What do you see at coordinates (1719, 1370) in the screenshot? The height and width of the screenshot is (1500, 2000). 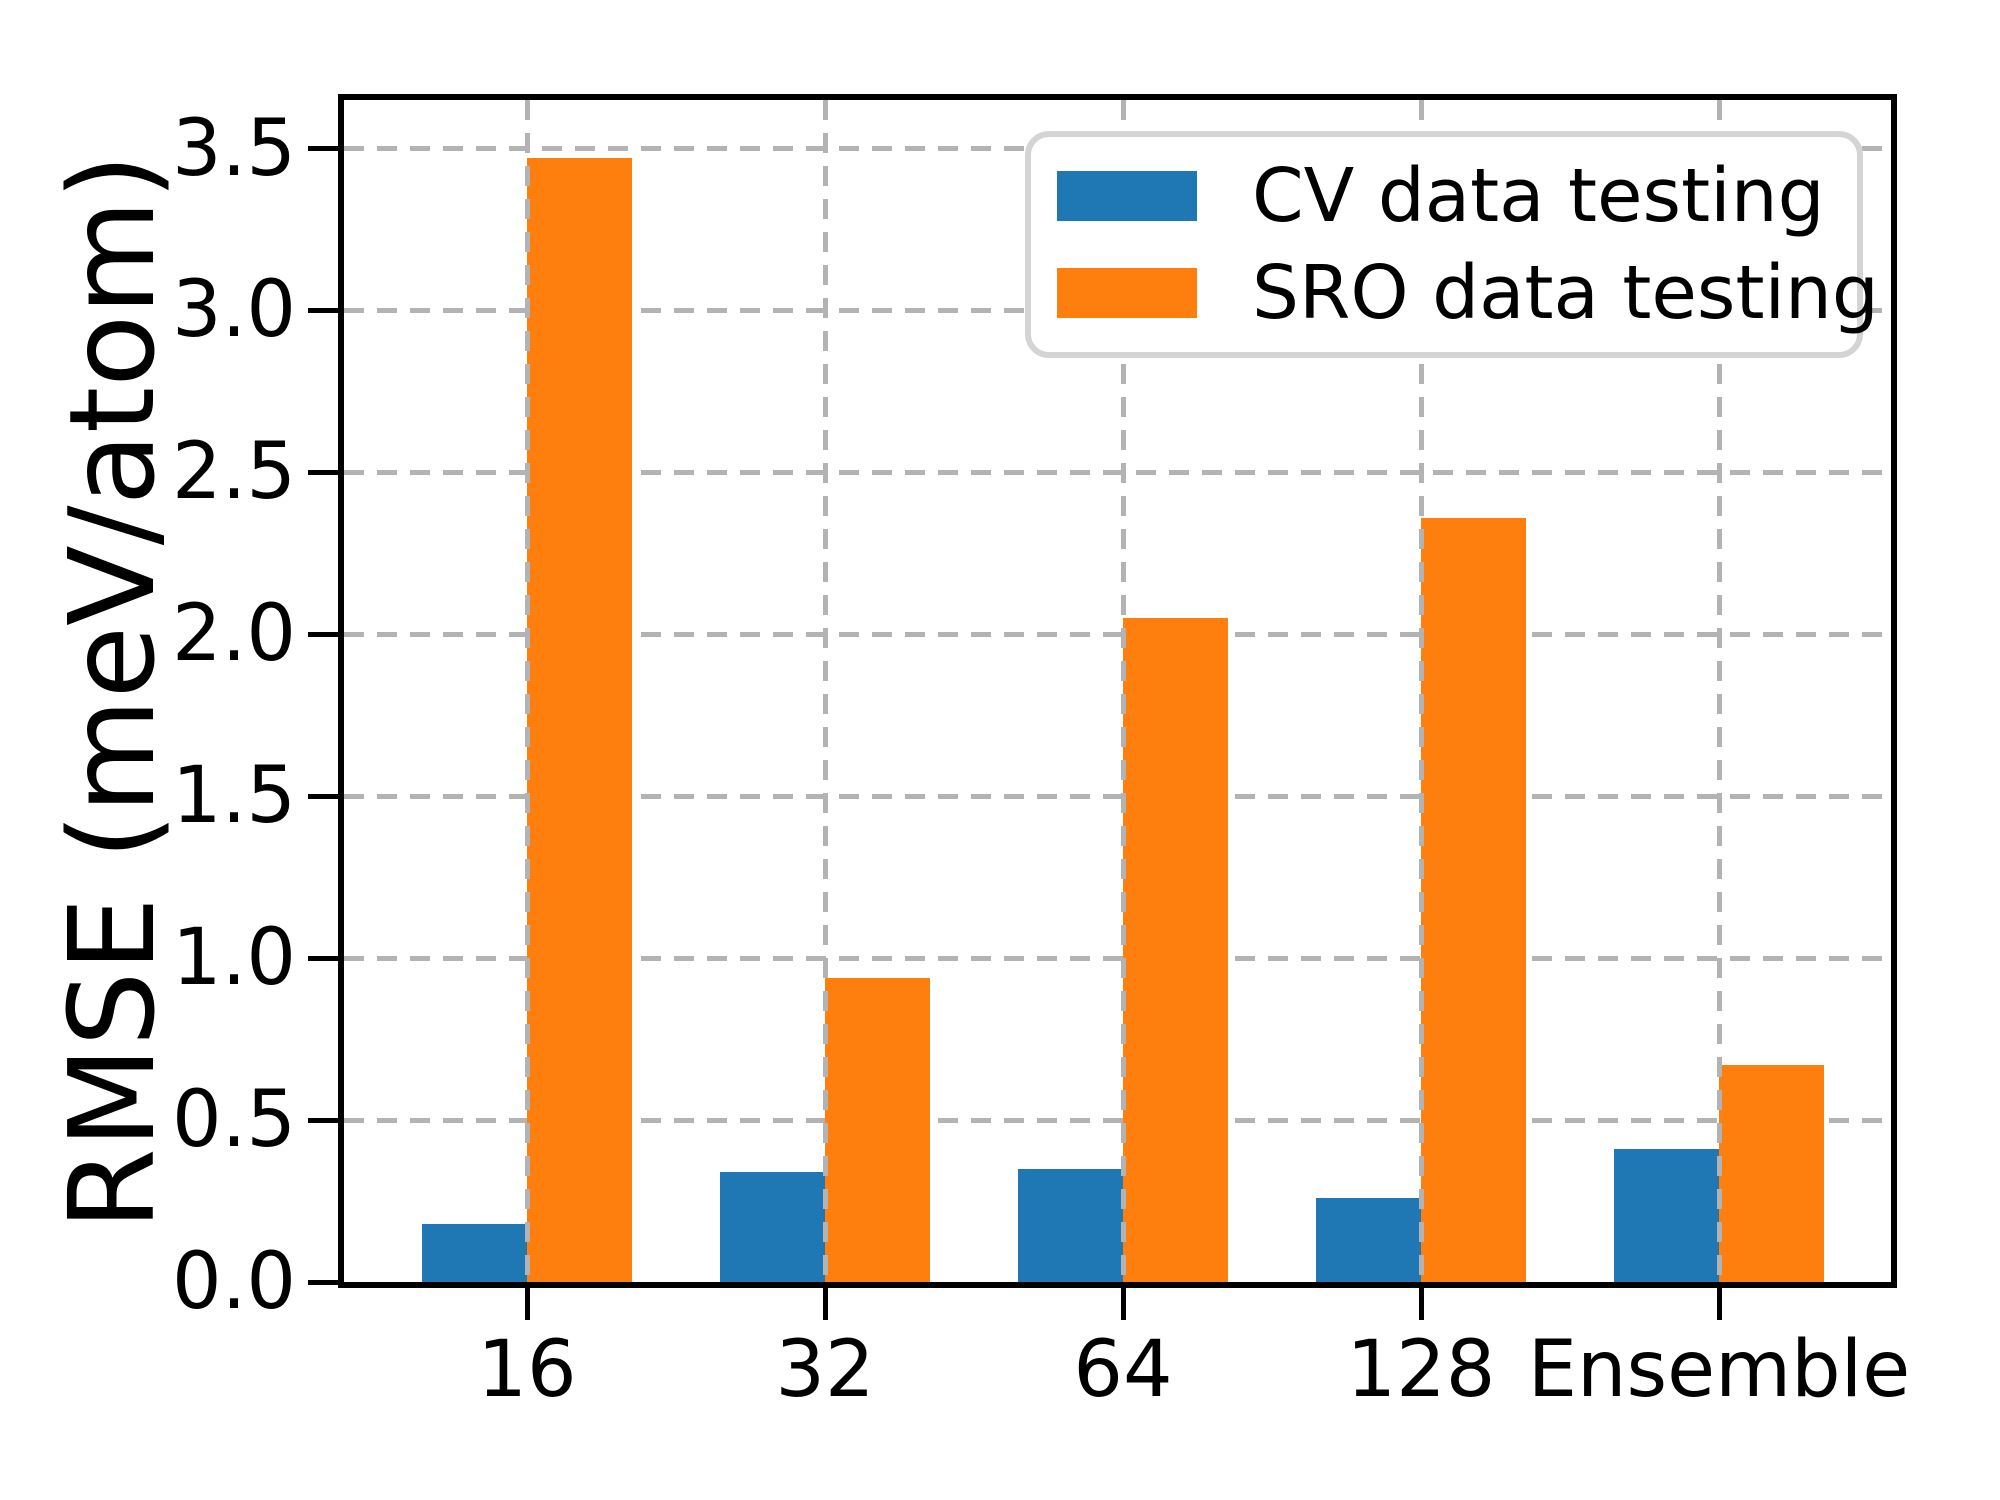 I see `x-tick-label-Ensemble: Ensemble` at bounding box center [1719, 1370].